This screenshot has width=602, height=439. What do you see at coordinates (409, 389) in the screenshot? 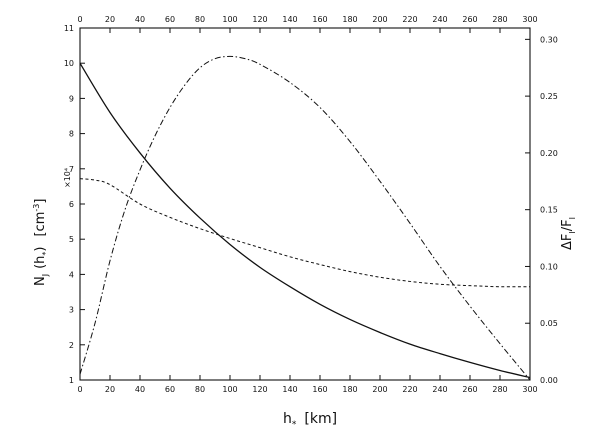
I see `x-tick-label-bottom: 220` at bounding box center [409, 389].